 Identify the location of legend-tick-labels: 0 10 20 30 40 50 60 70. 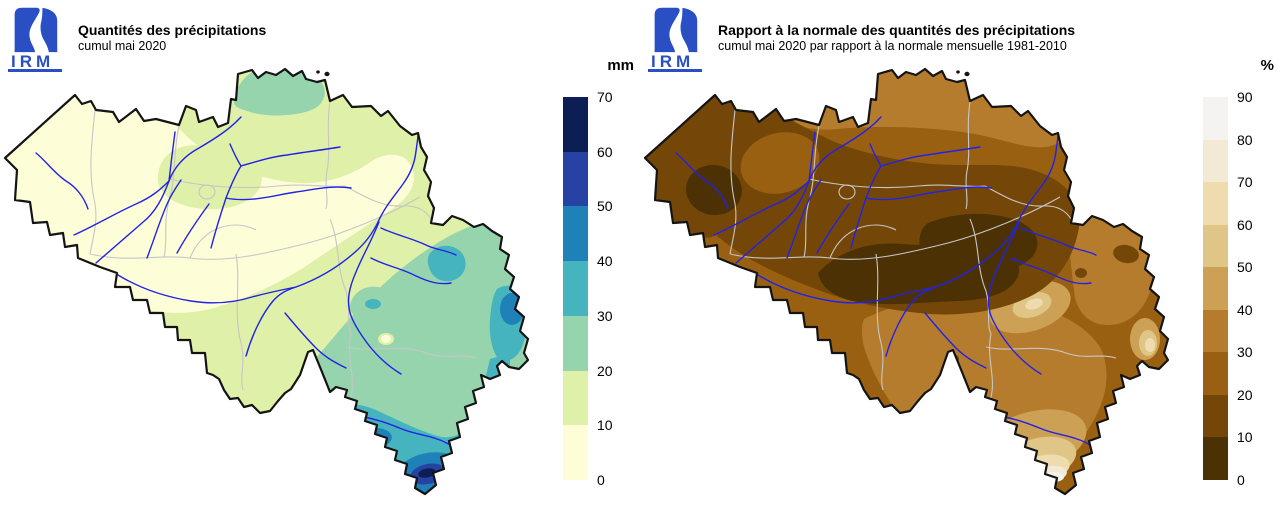
(617, 253).